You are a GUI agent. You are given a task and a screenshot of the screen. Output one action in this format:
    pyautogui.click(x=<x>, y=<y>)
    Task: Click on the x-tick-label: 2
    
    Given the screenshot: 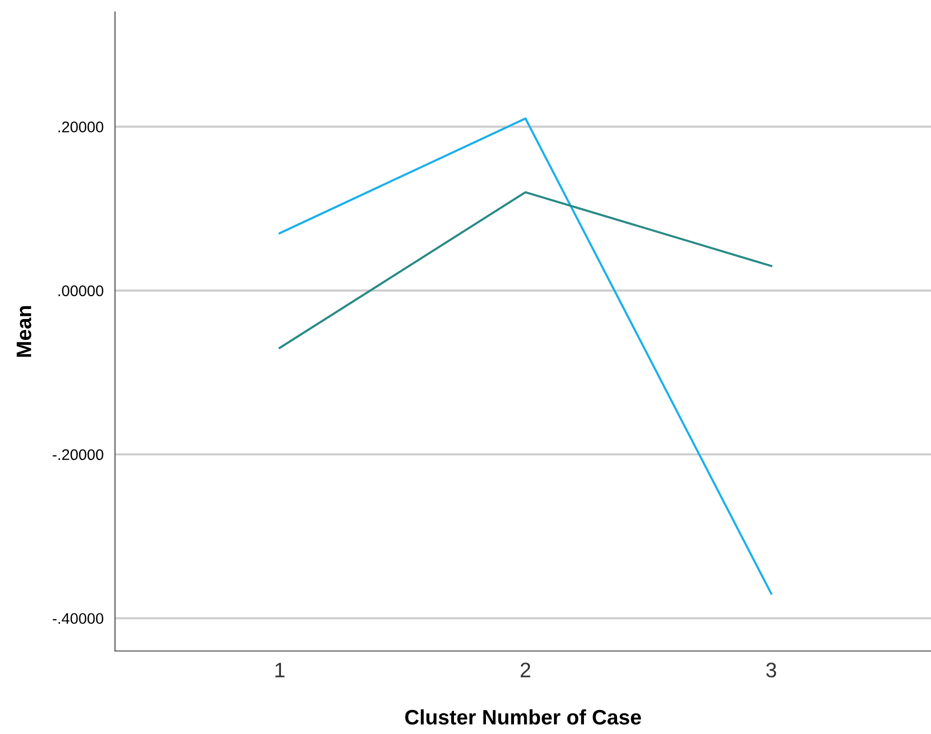 What is the action you would take?
    pyautogui.click(x=525, y=670)
    